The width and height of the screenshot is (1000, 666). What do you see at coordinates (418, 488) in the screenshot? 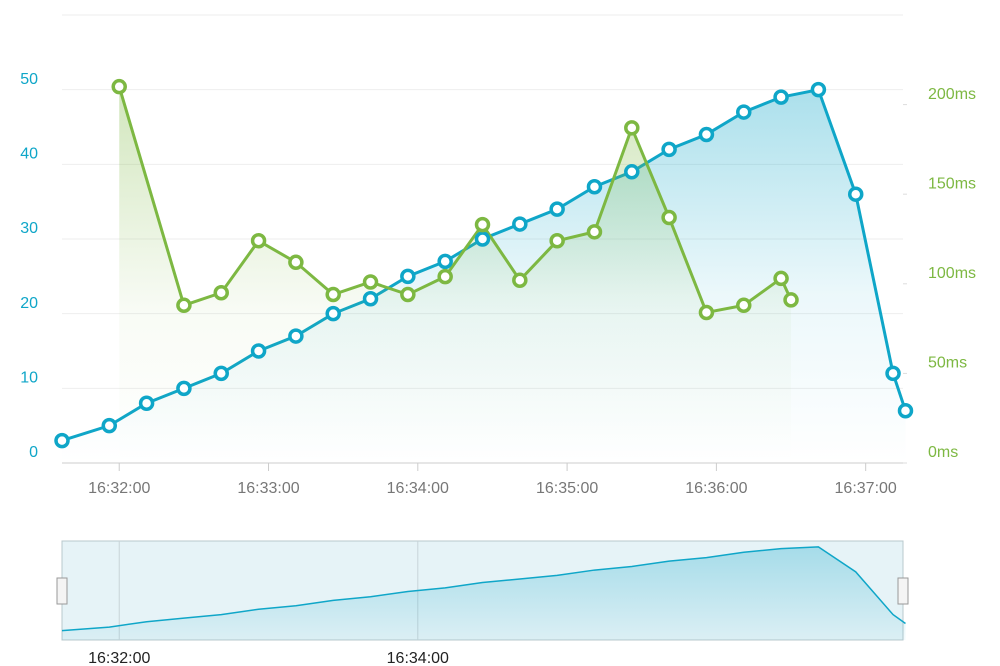
I see `x-tick-label: 16:34:00` at bounding box center [418, 488].